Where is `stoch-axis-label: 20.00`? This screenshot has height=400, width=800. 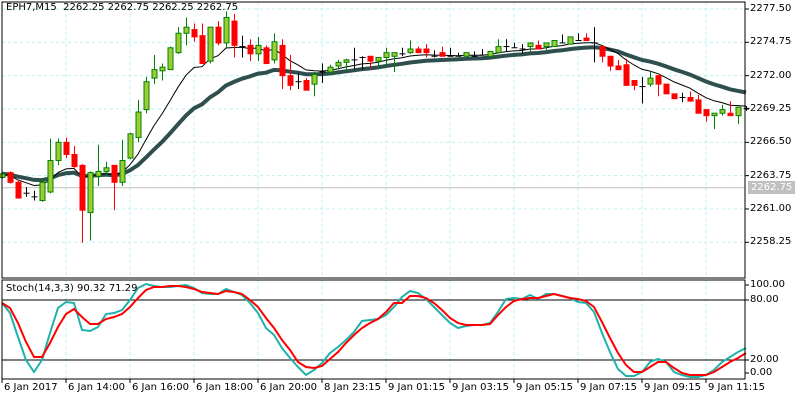 stoch-axis-label: 20.00 is located at coordinates (764, 359).